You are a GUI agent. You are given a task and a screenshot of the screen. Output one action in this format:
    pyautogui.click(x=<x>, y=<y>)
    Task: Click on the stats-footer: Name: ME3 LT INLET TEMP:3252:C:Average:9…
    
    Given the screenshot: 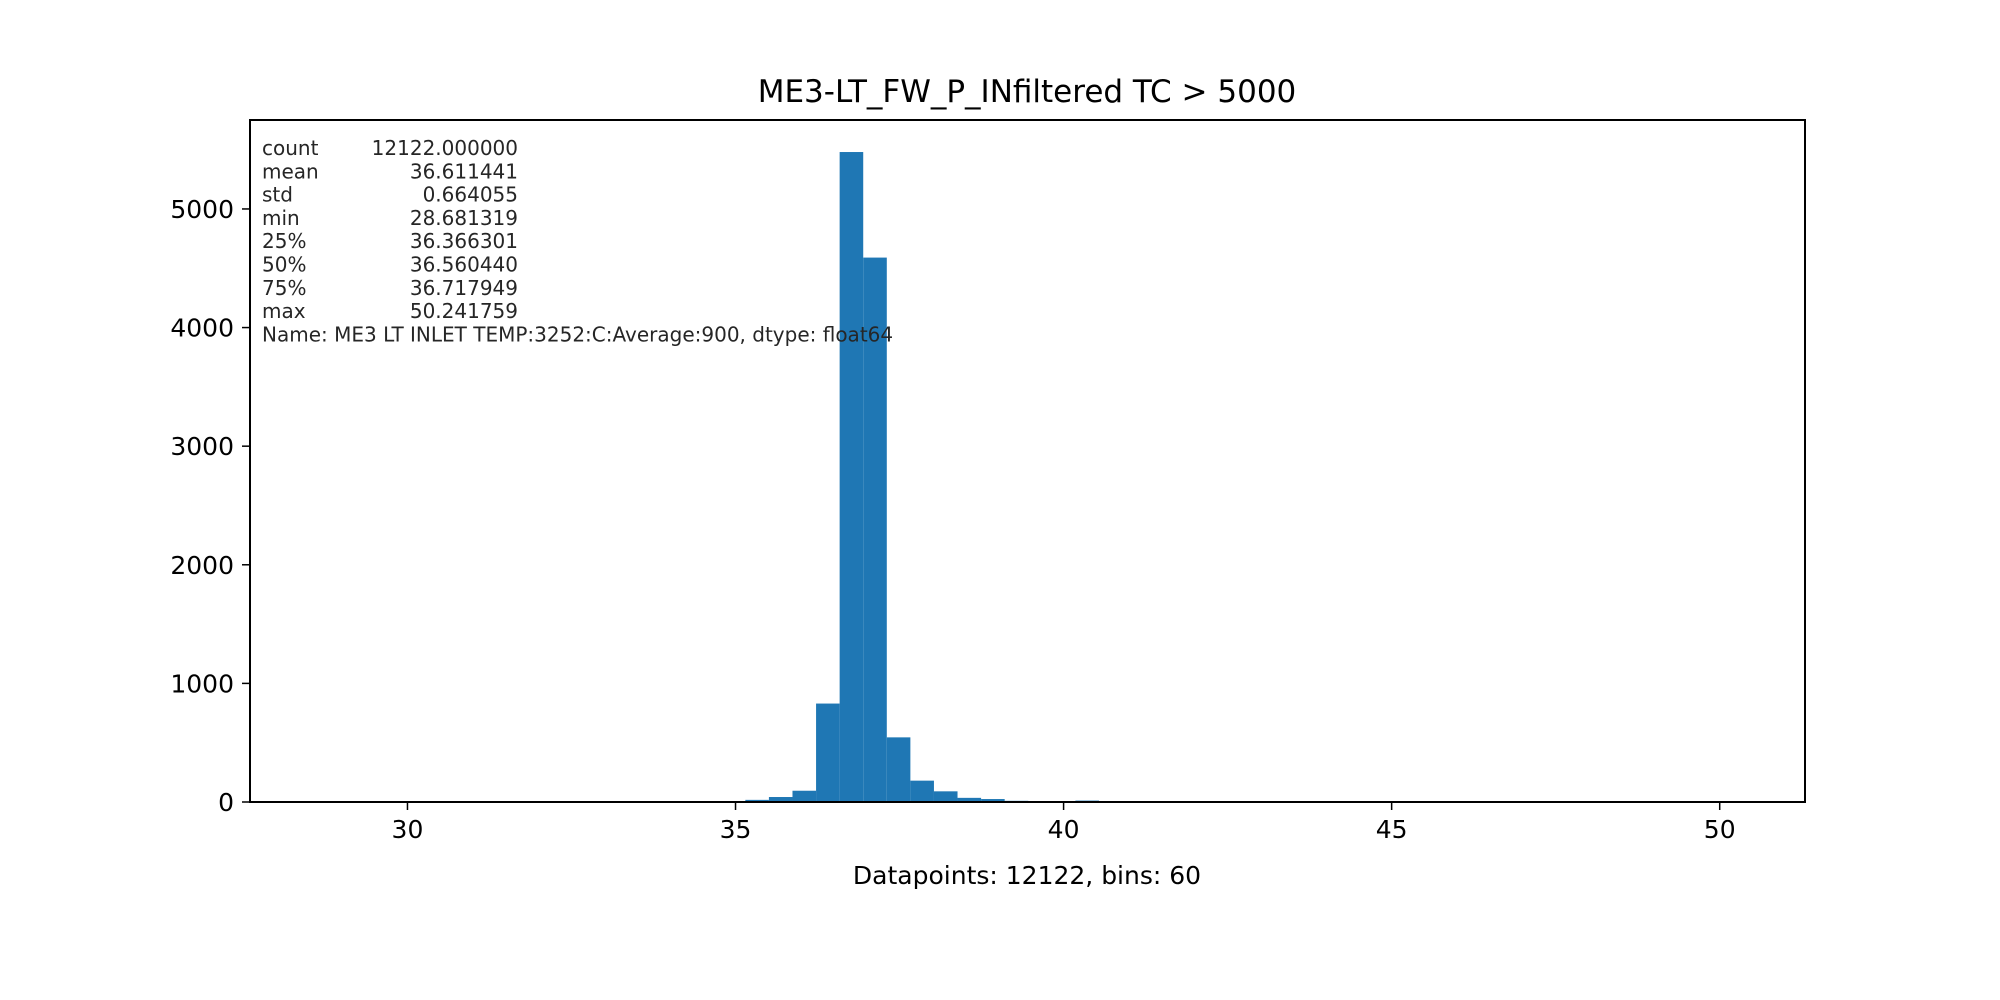 What is the action you would take?
    pyautogui.click(x=577, y=334)
    